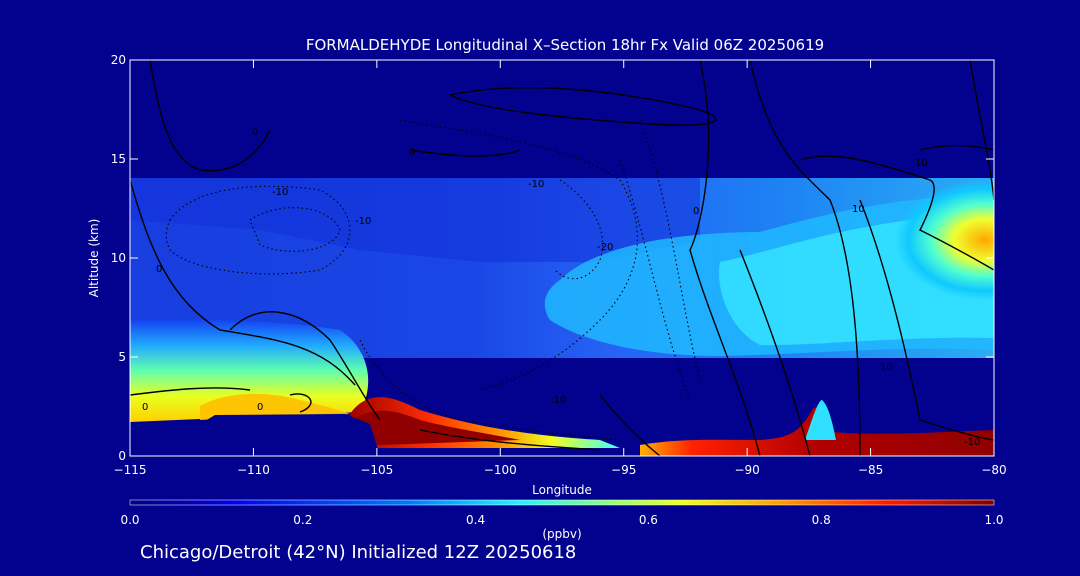 The height and width of the screenshot is (576, 1080). I want to click on y-tick-label: 15, so click(118, 159).